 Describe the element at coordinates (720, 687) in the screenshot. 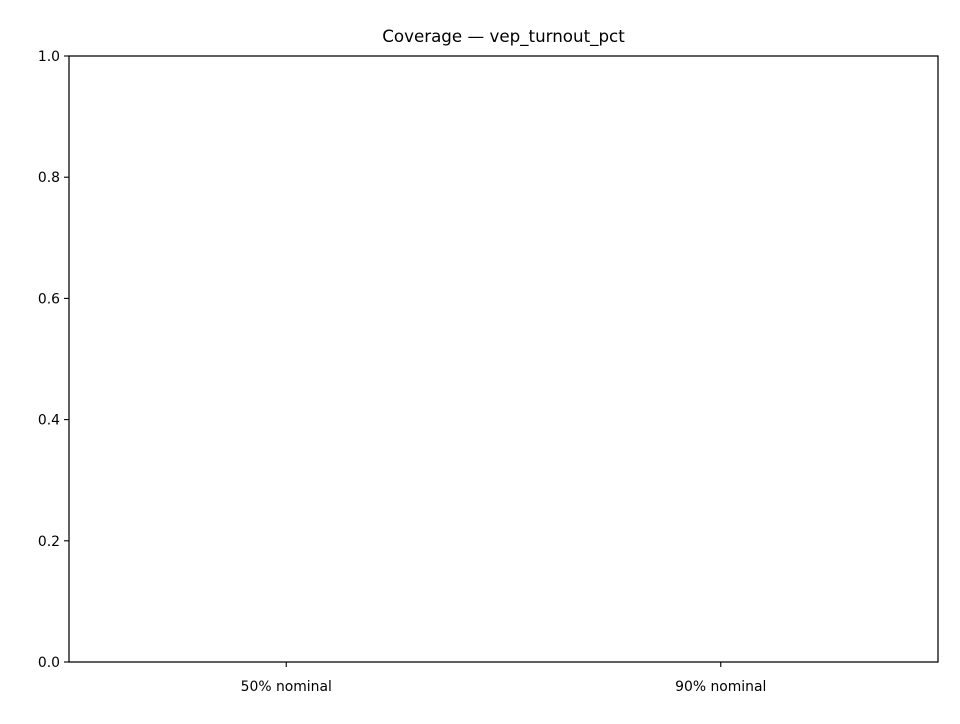

I see `x-tick-label: 90% nominal` at that location.